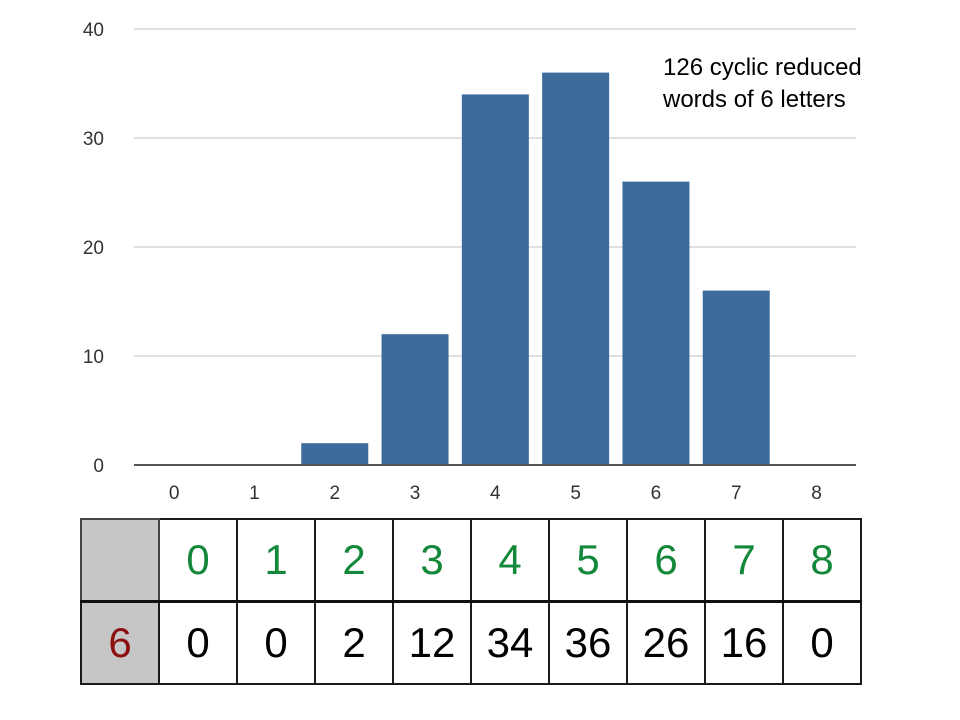 The image size is (960, 720). I want to click on table-cell-8: 0, so click(822, 642).